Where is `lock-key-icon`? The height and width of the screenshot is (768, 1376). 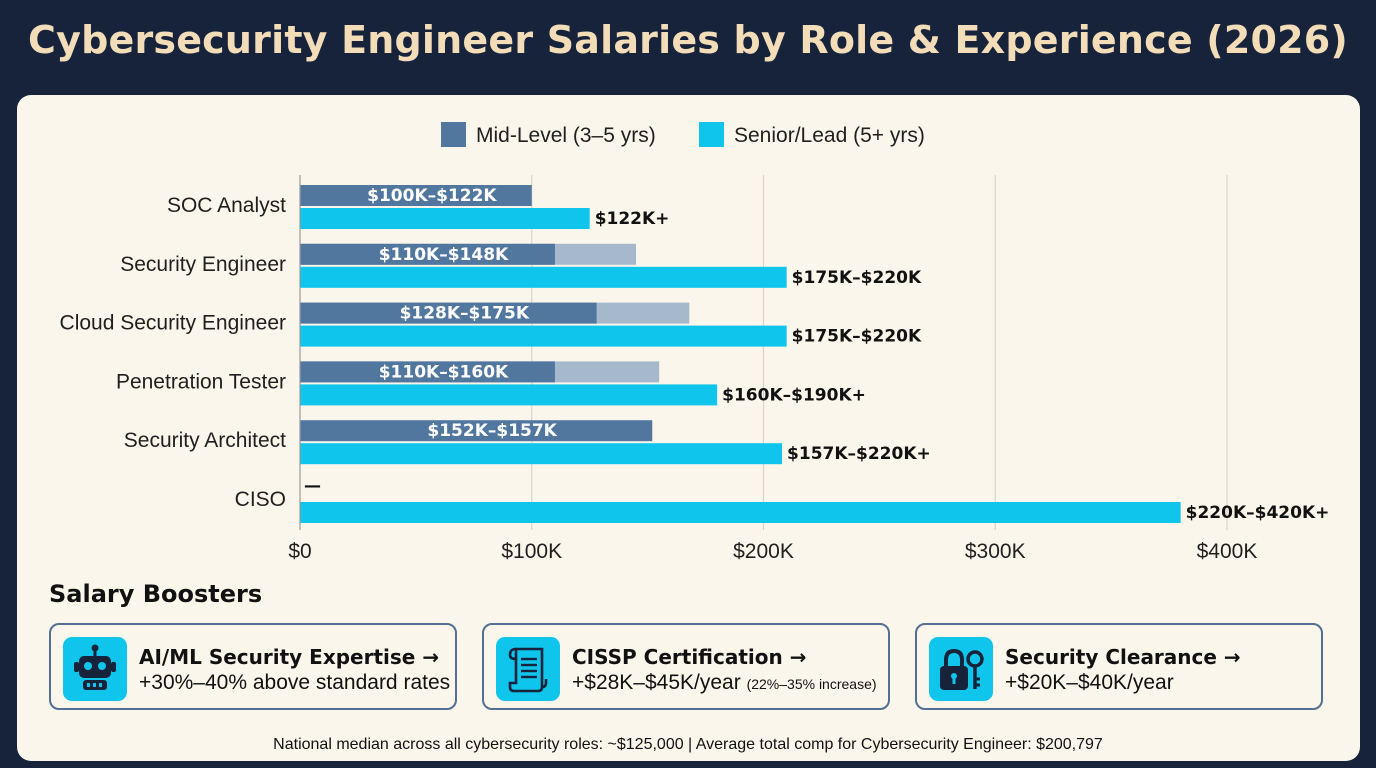
lock-key-icon is located at coordinates (961, 669).